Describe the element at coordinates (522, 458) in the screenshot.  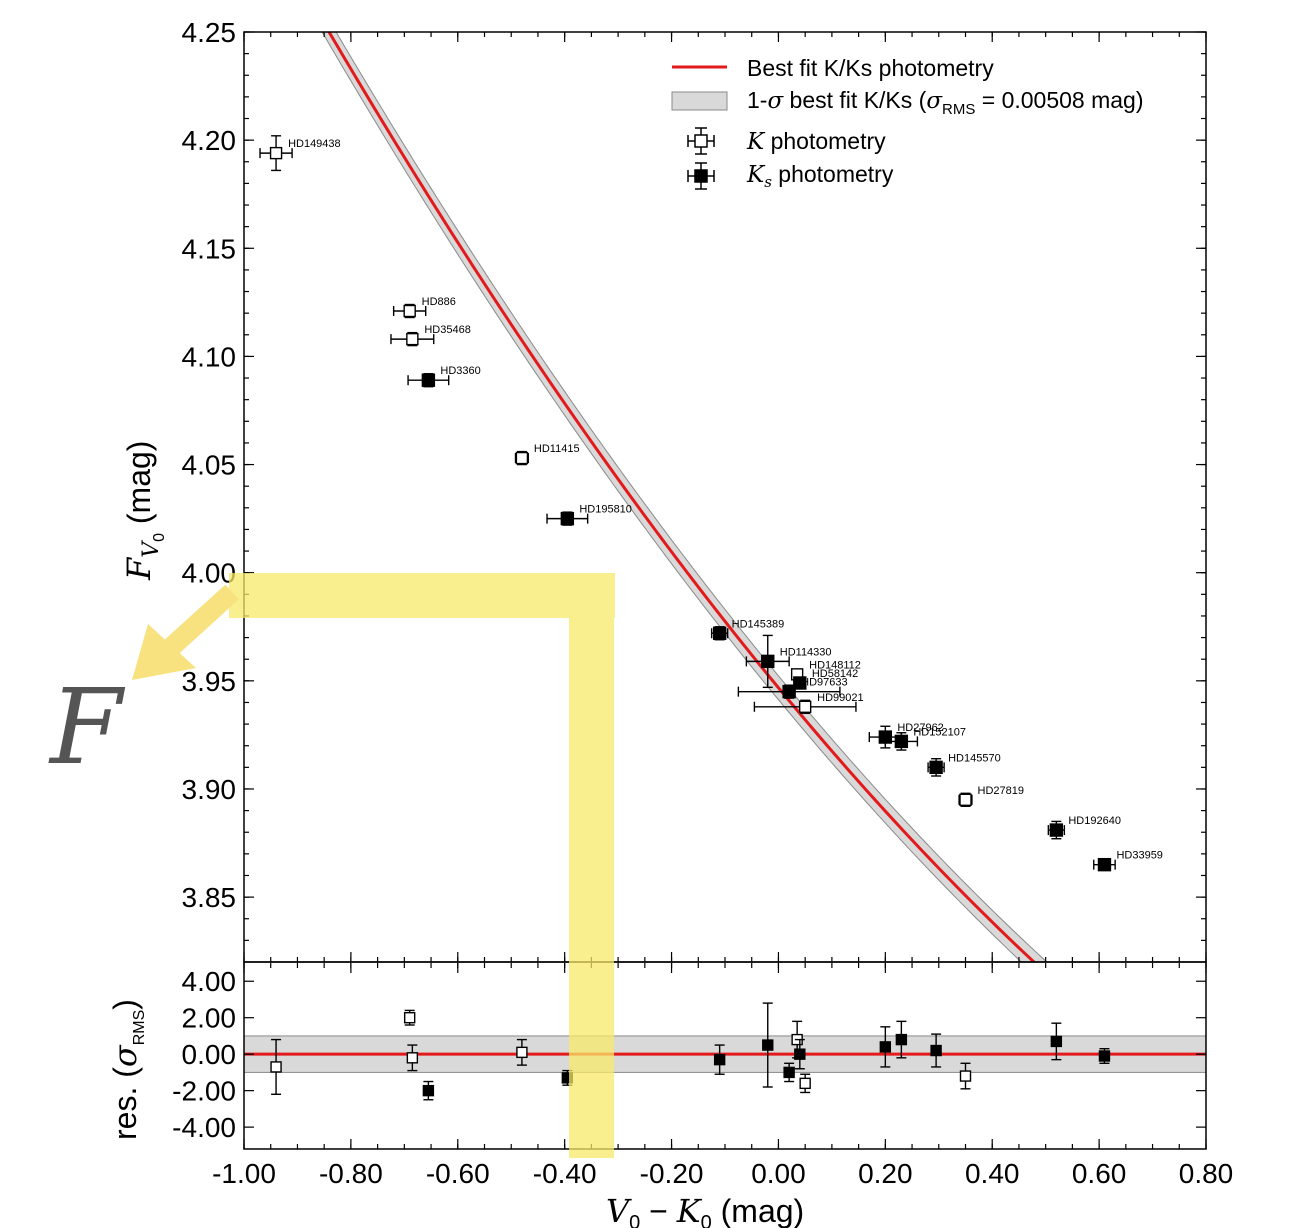
I see `data-point-hd11415` at that location.